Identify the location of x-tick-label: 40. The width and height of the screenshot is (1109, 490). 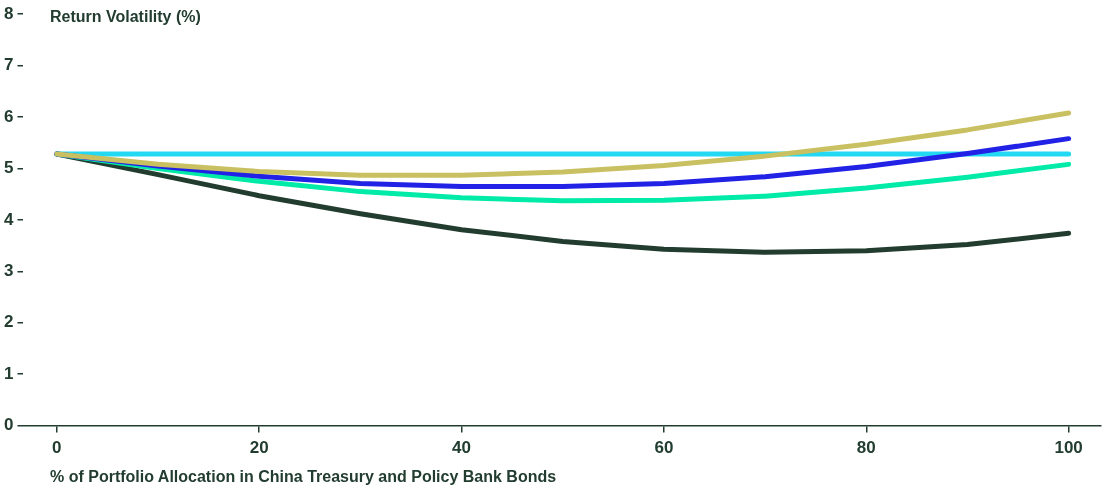
(462, 448).